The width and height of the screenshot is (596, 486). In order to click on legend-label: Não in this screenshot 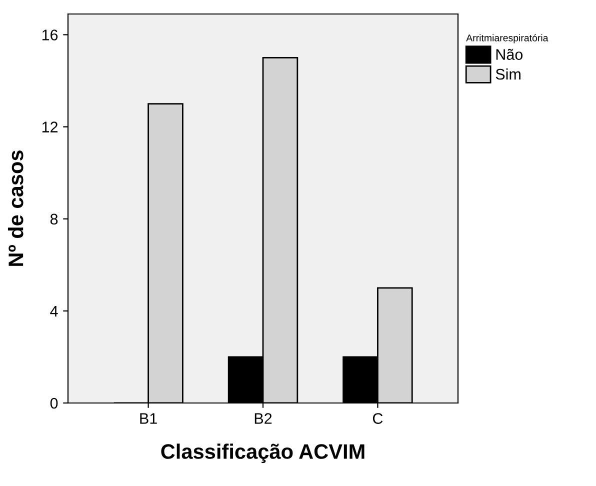, I will do `click(509, 54)`.